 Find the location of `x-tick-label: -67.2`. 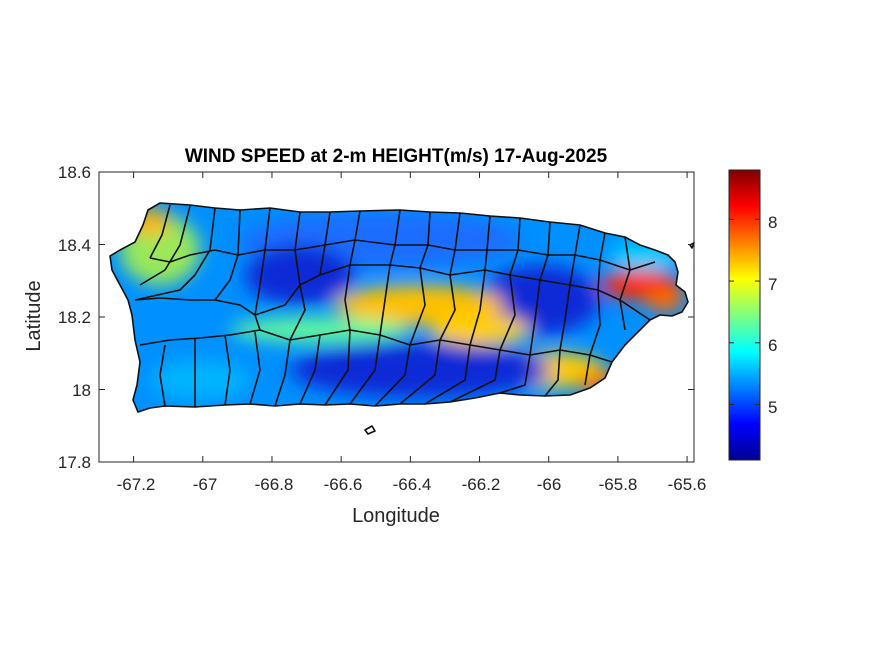

x-tick-label: -67.2 is located at coordinates (136, 484).